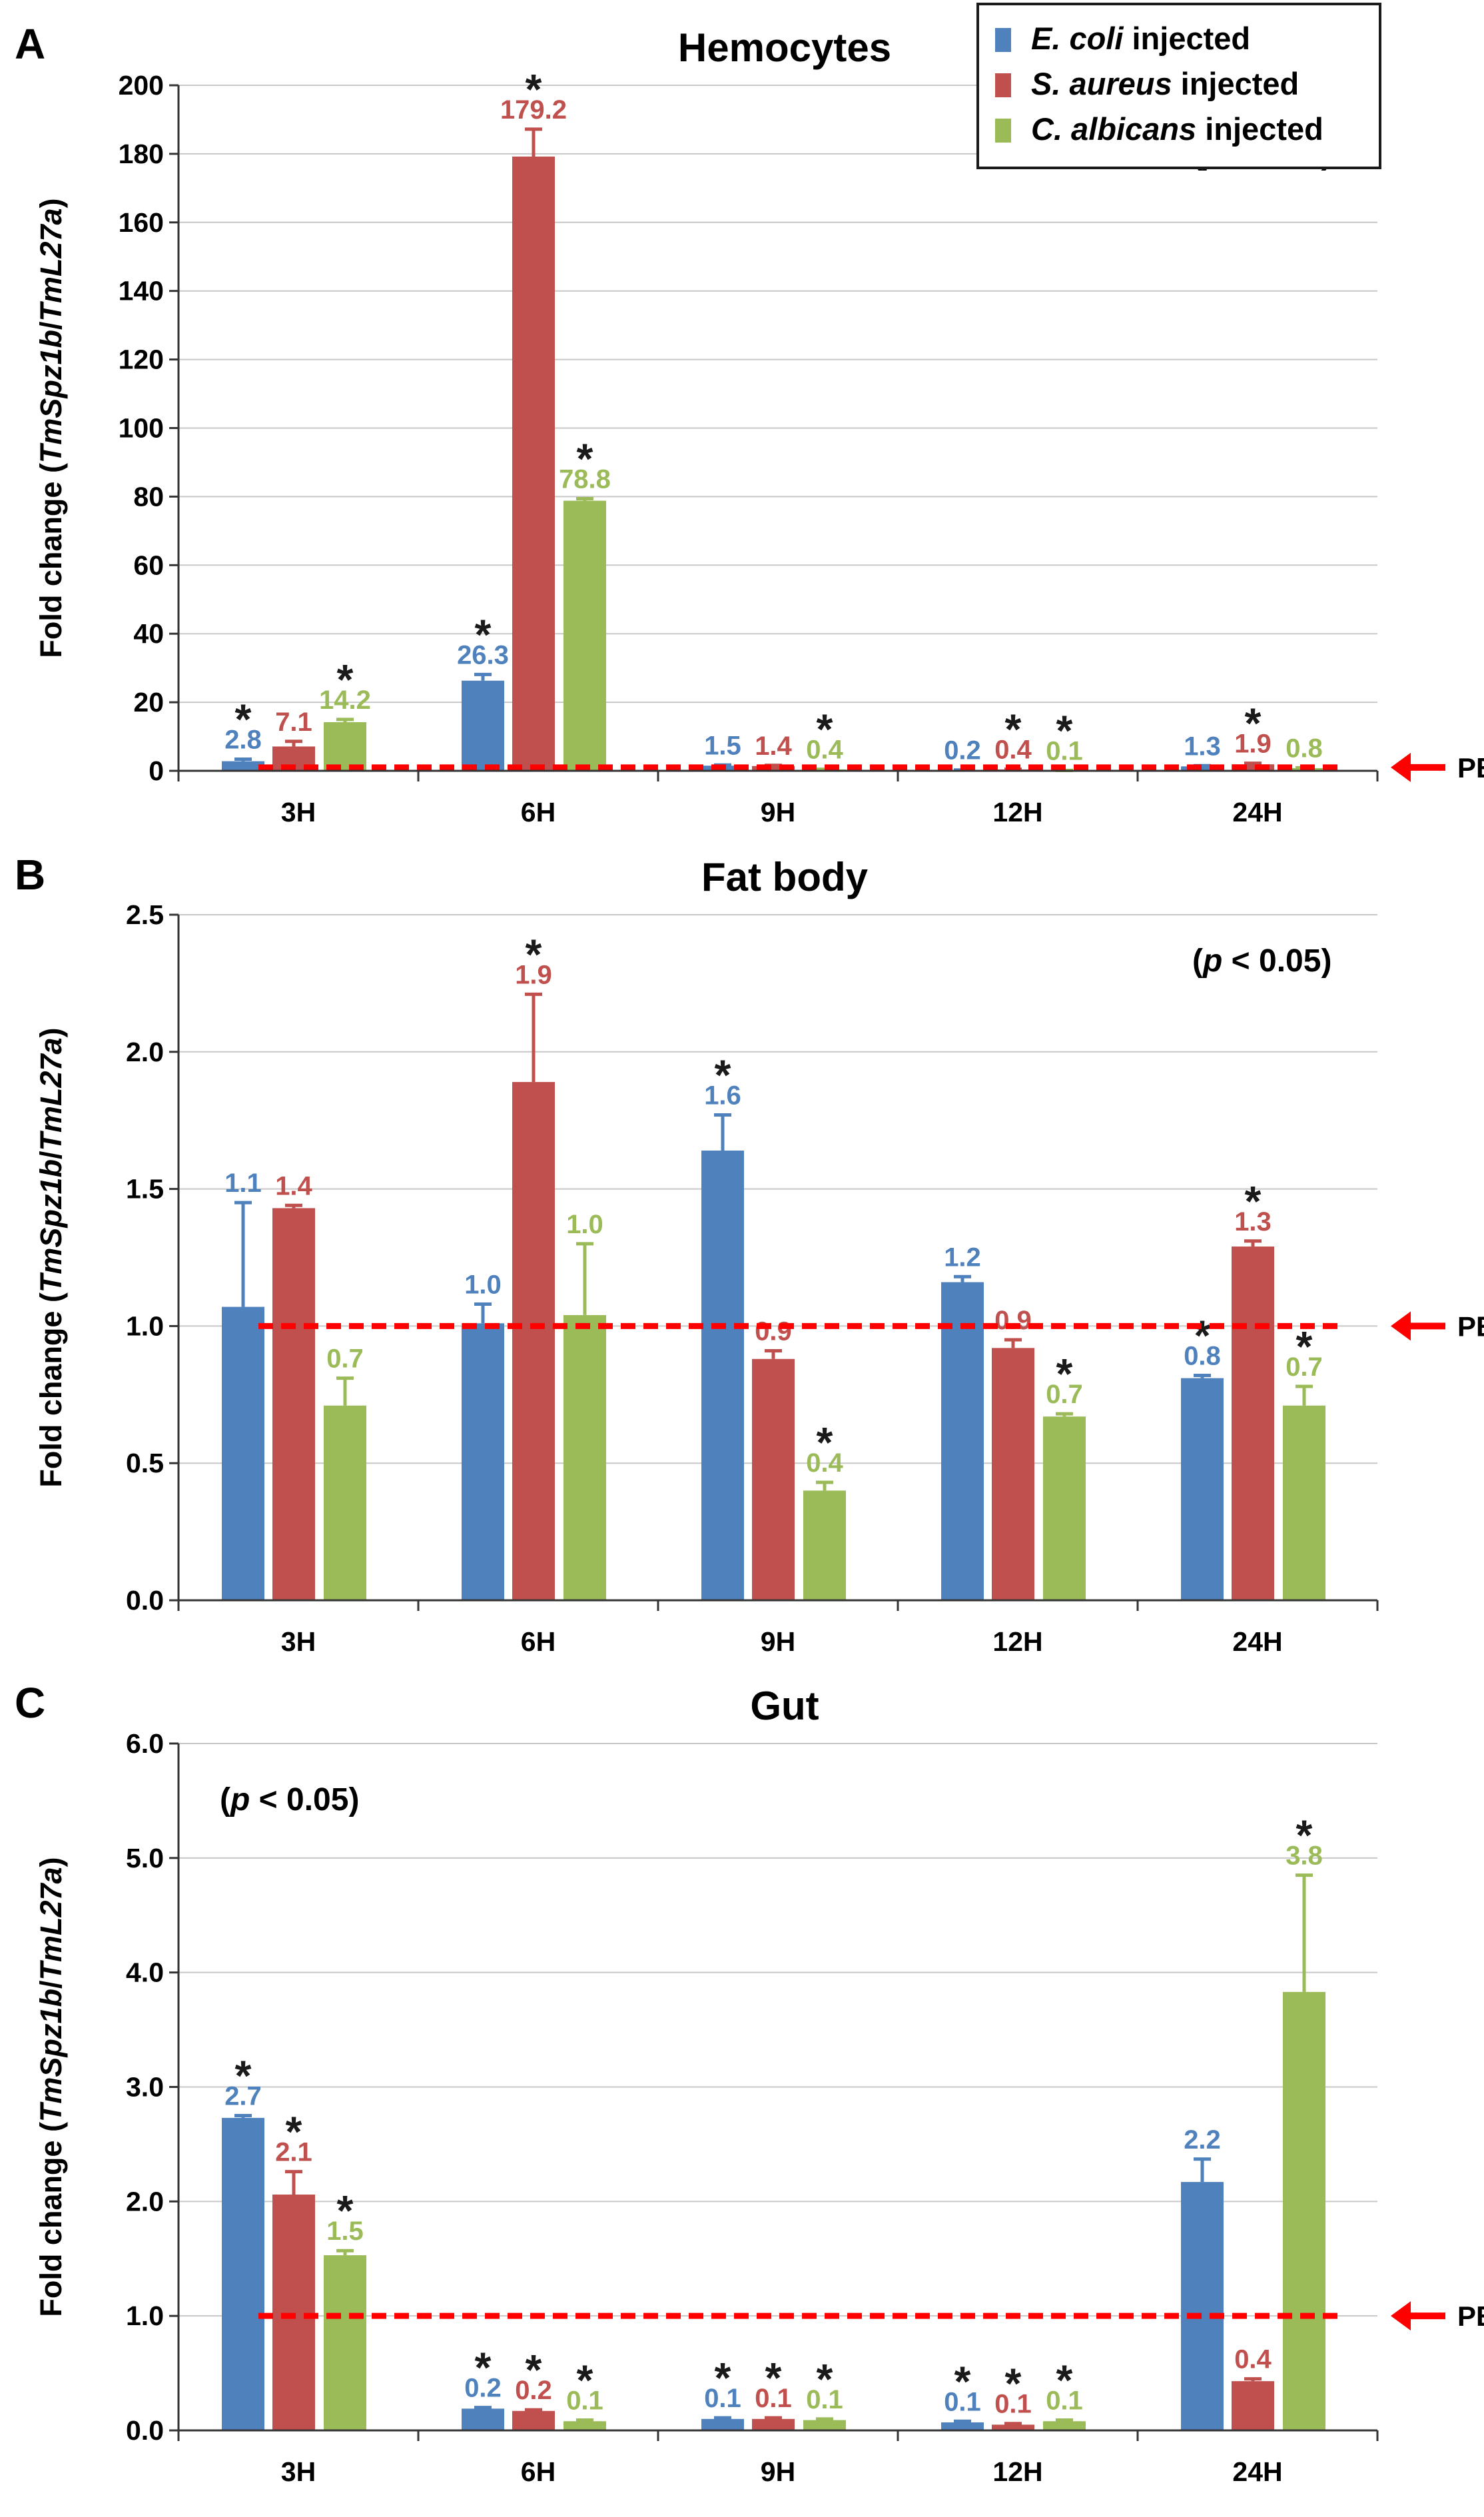 This screenshot has height=2517, width=1484. I want to click on panel-letter: C, so click(30, 1703).